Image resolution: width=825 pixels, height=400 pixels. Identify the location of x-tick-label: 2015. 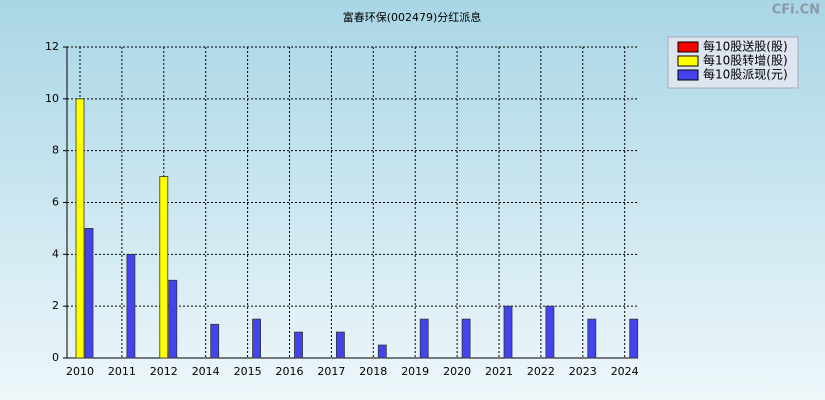
(248, 371).